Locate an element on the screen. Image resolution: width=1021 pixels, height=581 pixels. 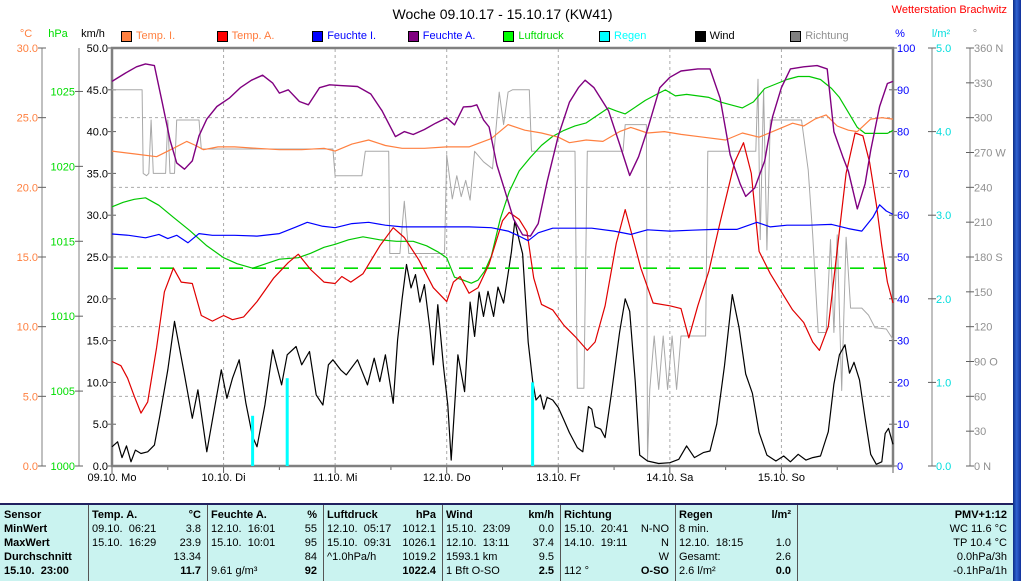
table-cell: Durchschnitt is located at coordinates (38, 557).